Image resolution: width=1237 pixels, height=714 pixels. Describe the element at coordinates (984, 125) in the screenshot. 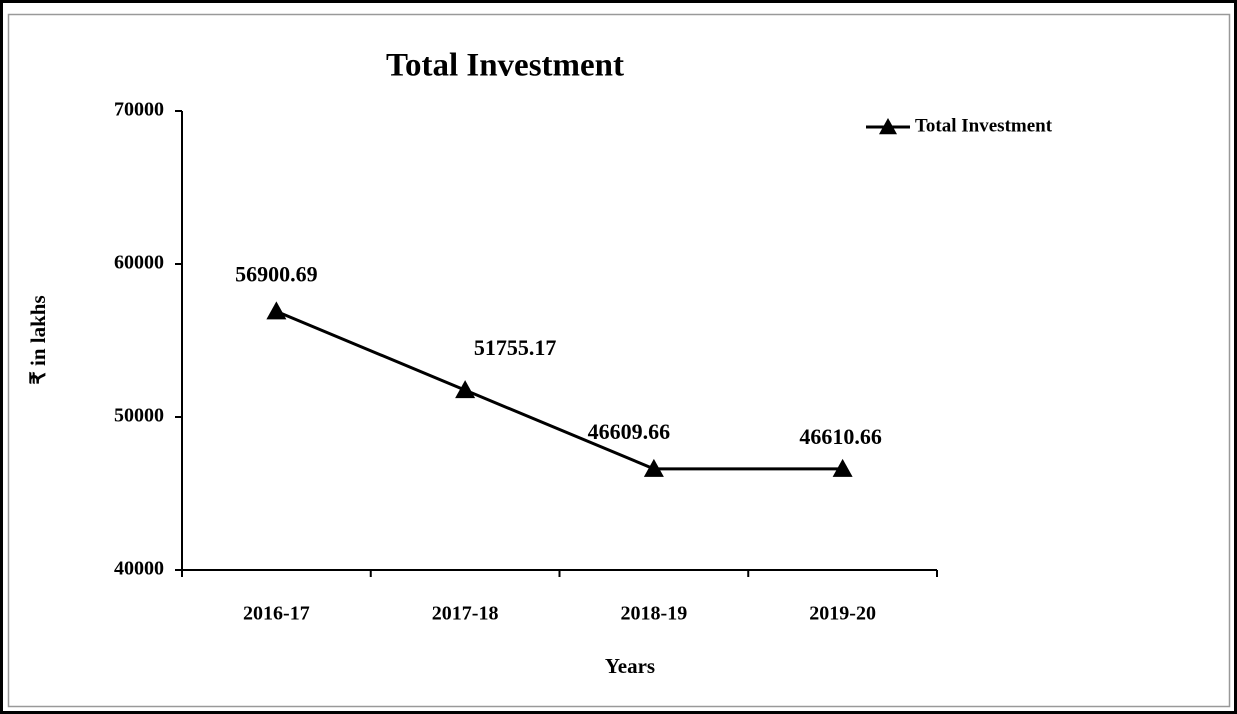

I see `legend-label: Total Investment` at that location.